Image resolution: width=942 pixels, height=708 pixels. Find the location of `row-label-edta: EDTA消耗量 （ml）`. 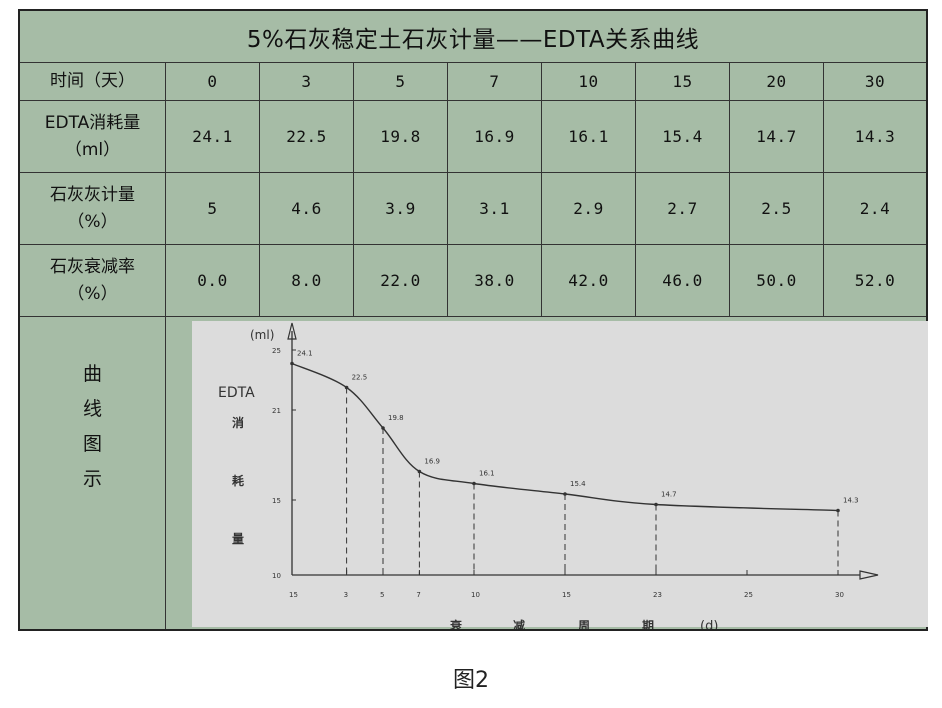

row-label-edta: EDTA消耗量 （ml） is located at coordinates (93, 137).